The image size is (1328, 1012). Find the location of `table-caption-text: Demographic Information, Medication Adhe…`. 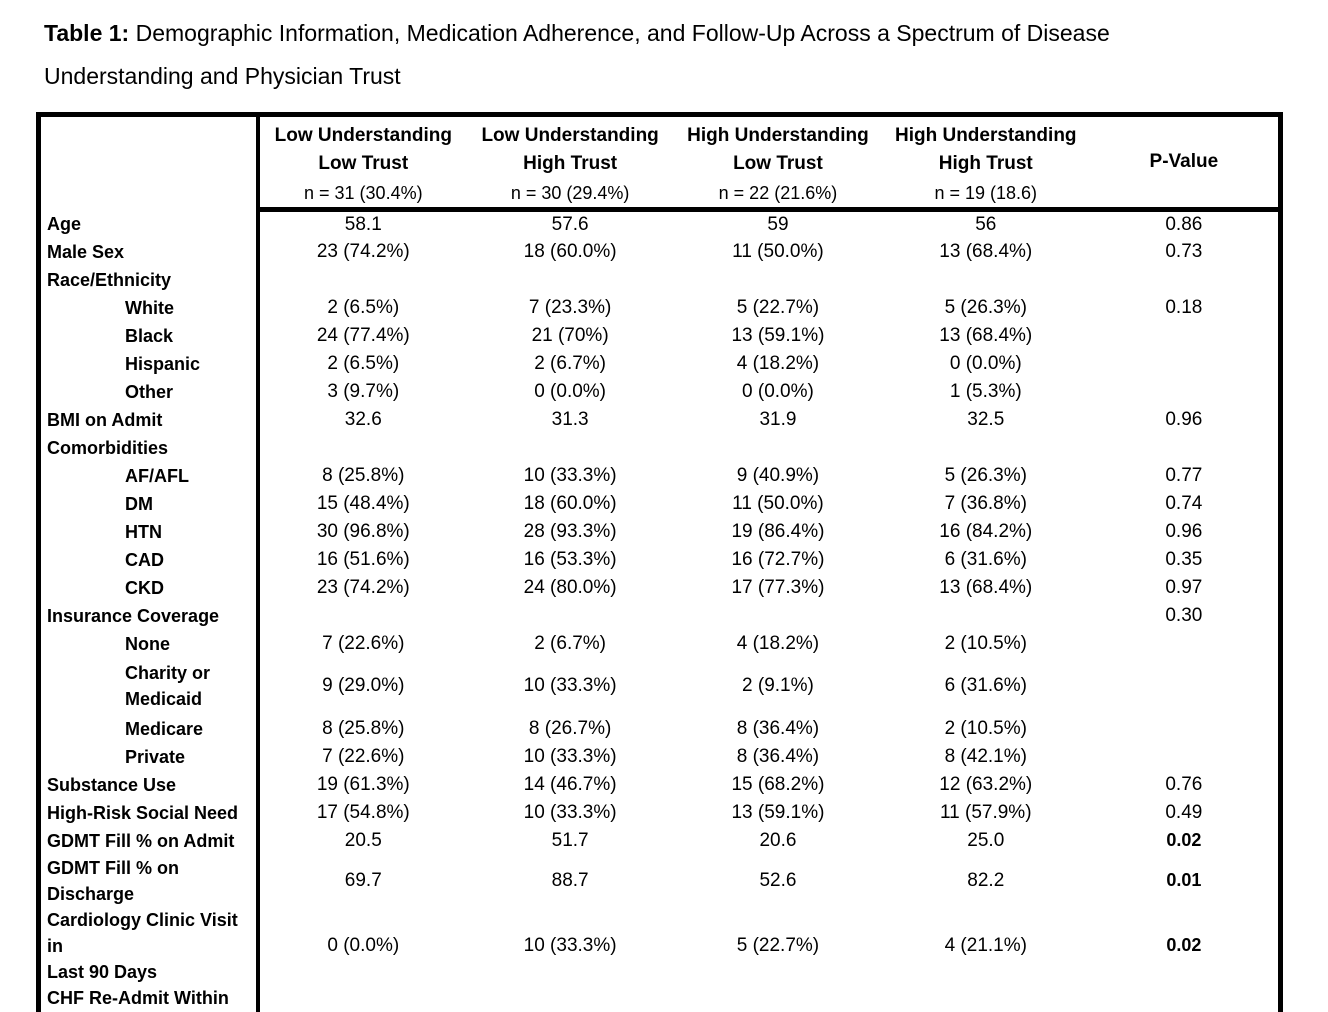

table-caption-text: Demographic Information, Medication Adhe… is located at coordinates (577, 54).